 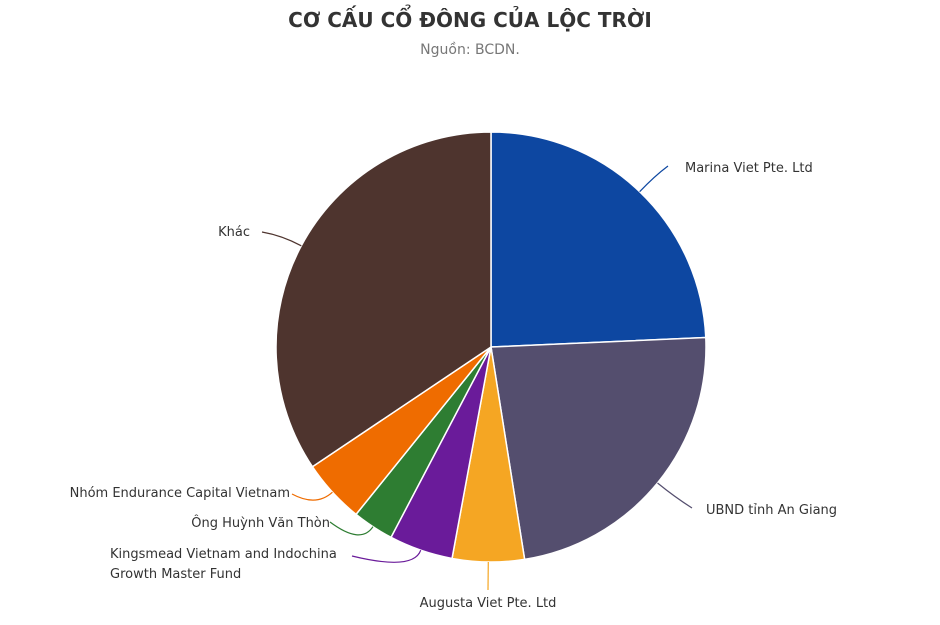 What do you see at coordinates (749, 168) in the screenshot?
I see `slice-label: Marina Viet Pte. Ltd` at bounding box center [749, 168].